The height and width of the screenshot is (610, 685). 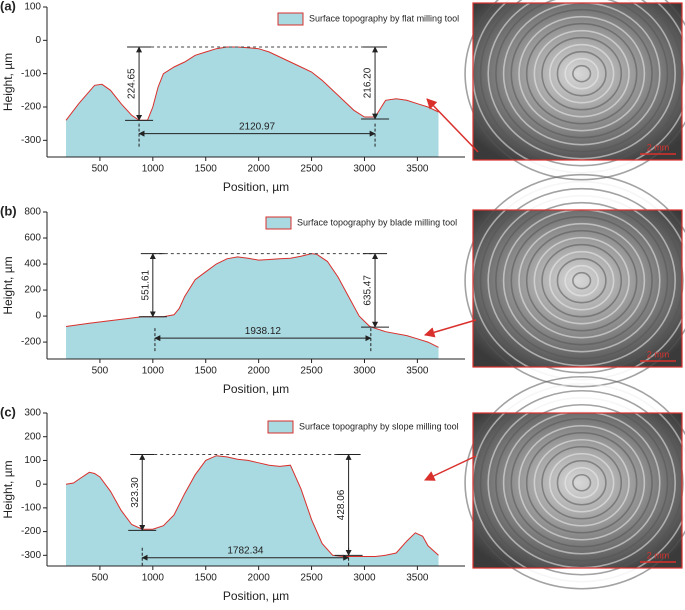 I want to click on profile-line, so click(x=252, y=506).